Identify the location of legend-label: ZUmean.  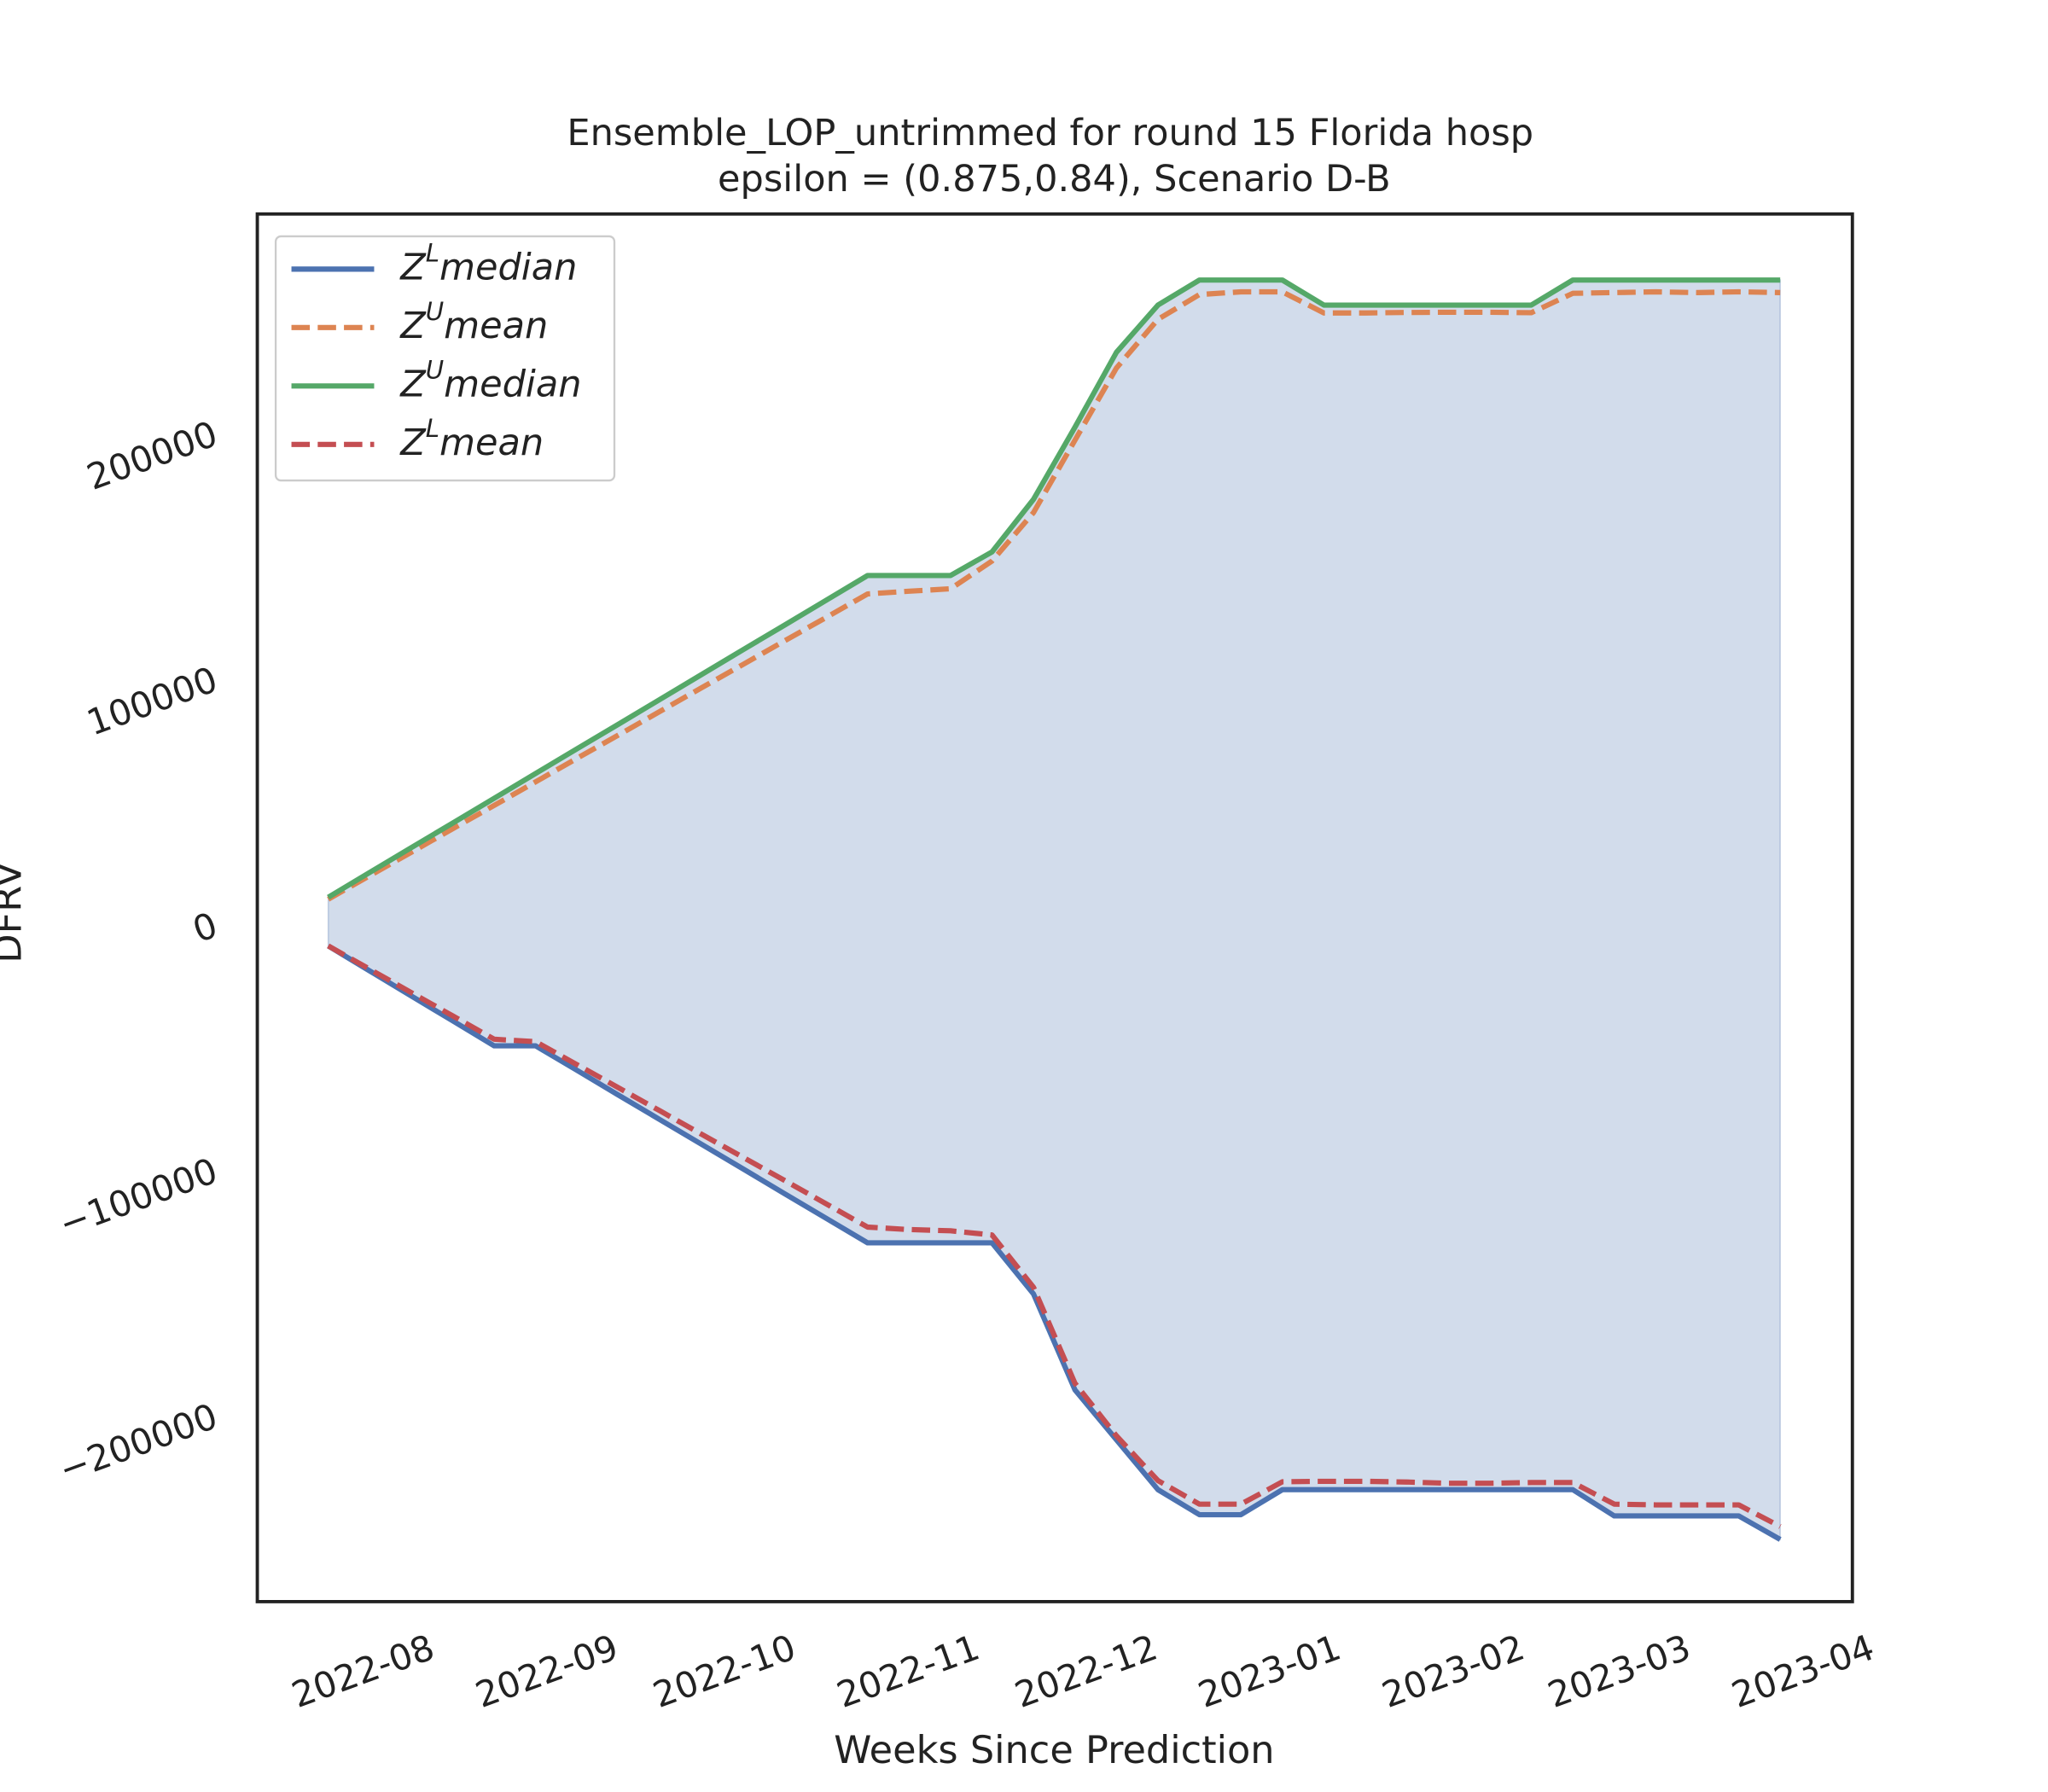
(474, 321).